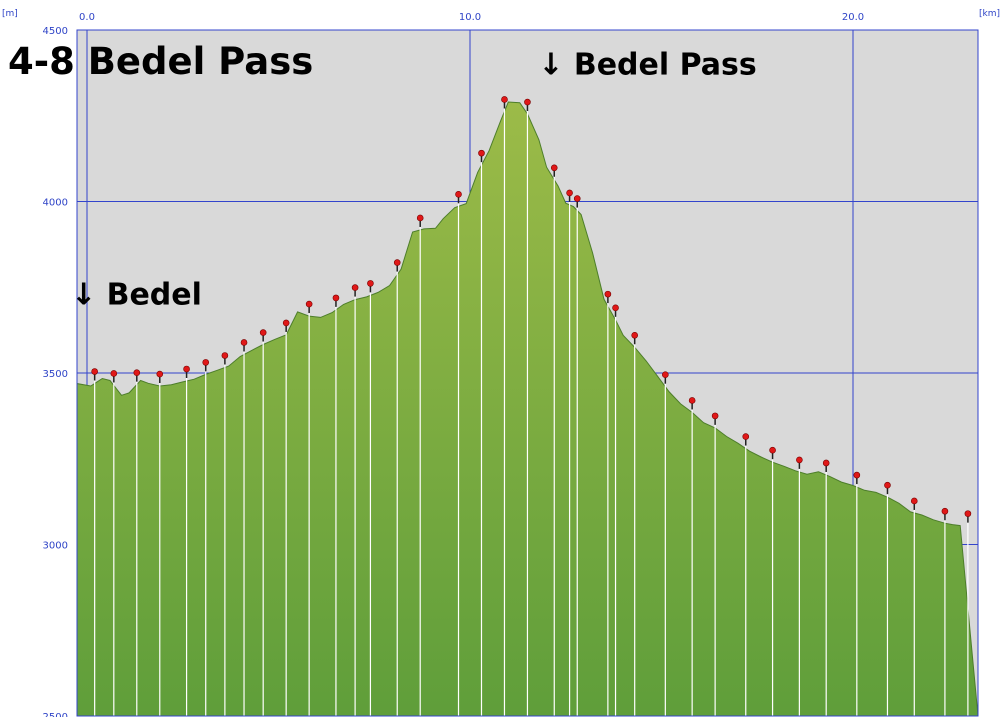  I want to click on y-tick-label: 4000, so click(55, 203).